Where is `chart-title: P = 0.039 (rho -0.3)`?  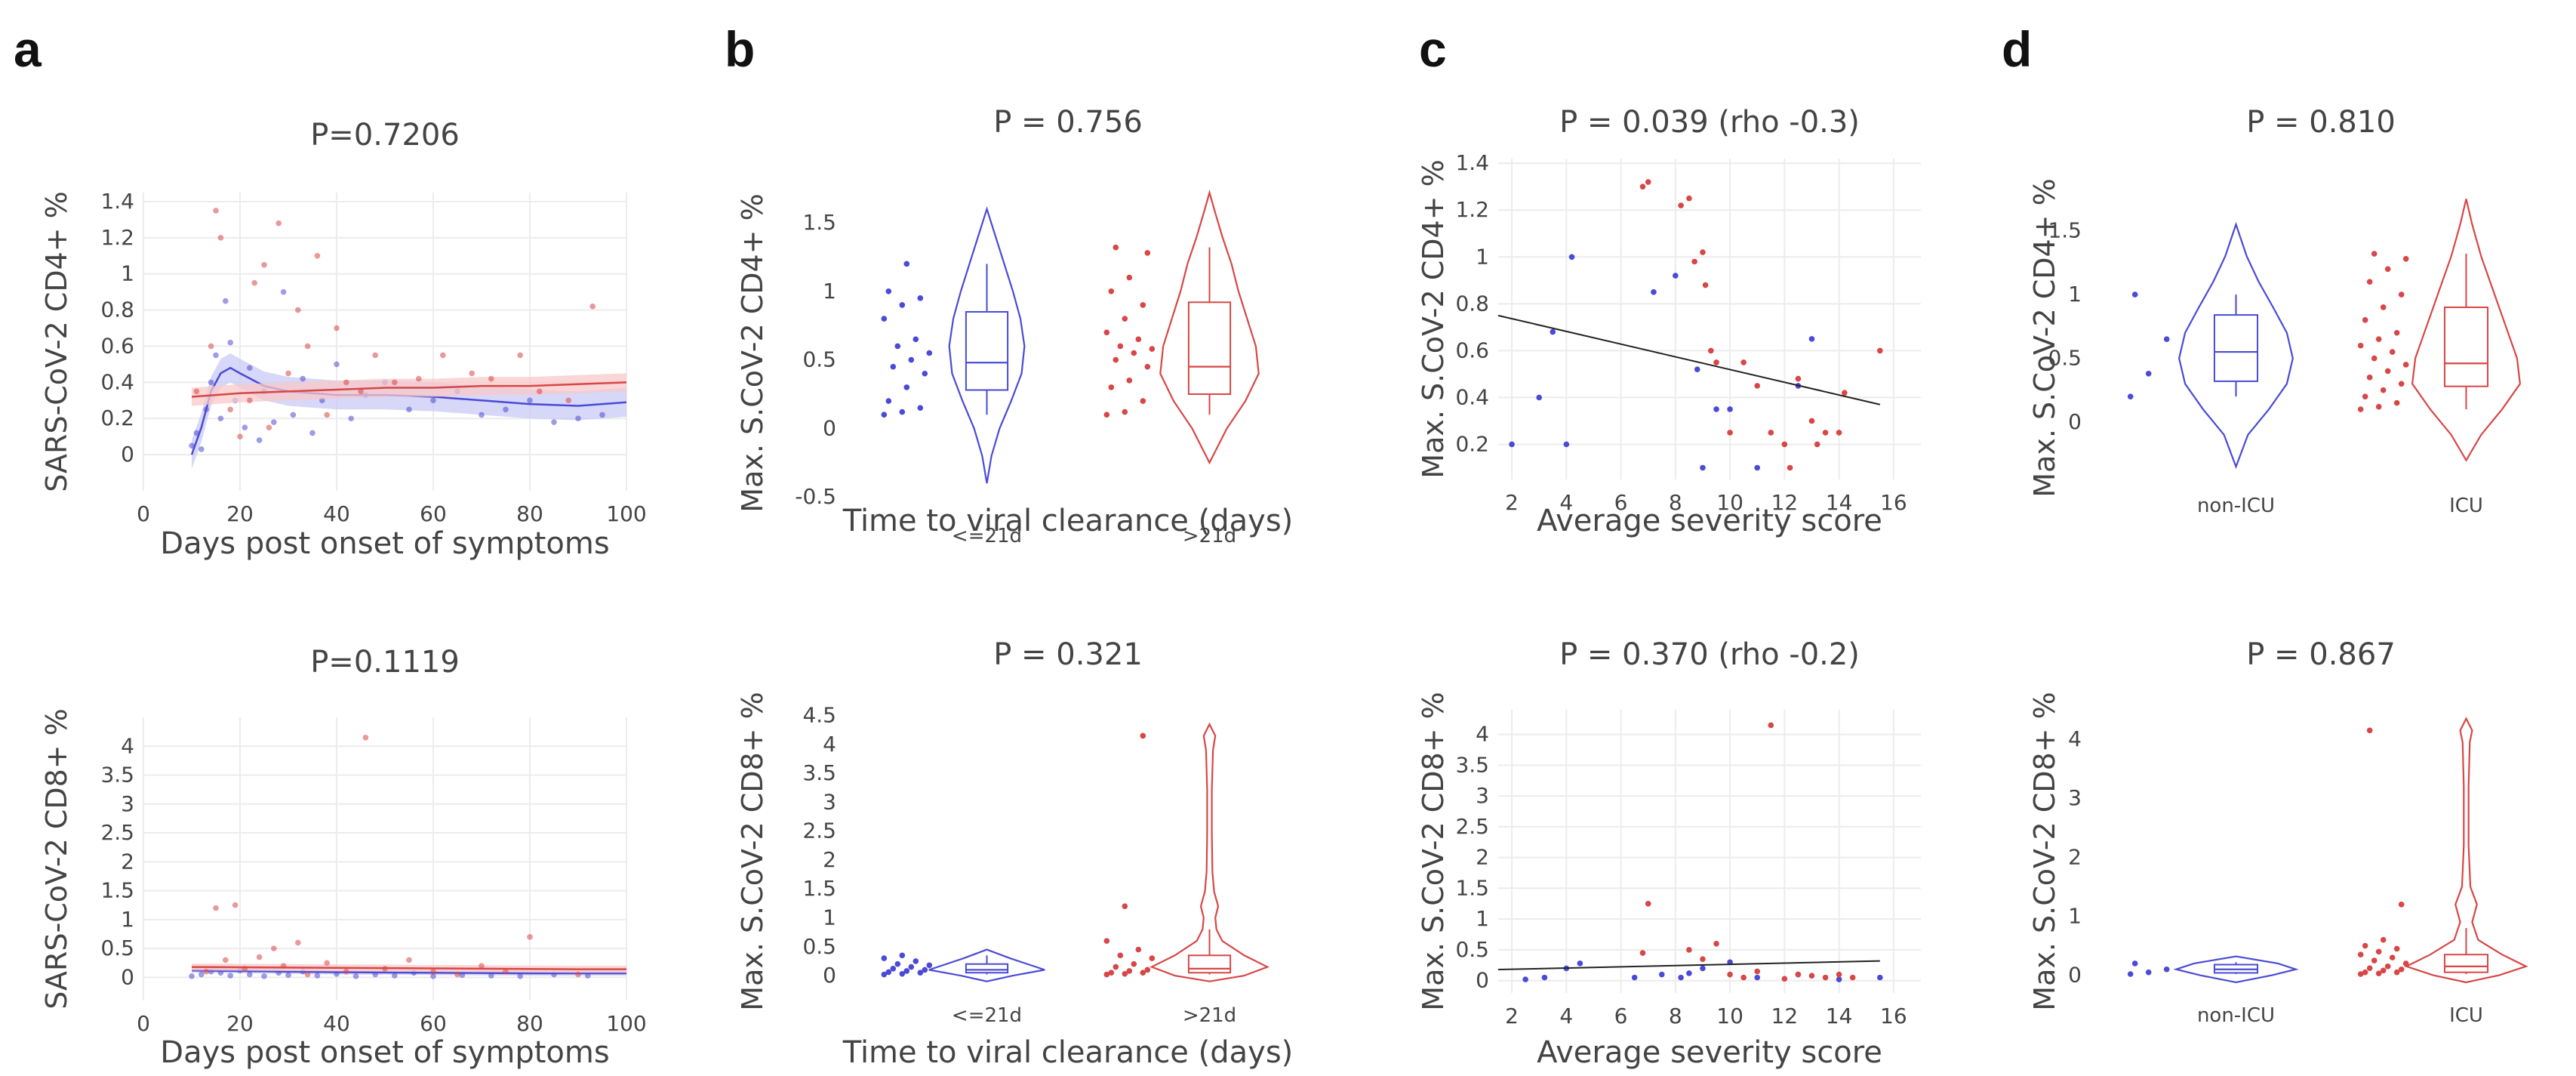
chart-title: P = 0.039 (rho -0.3) is located at coordinates (1710, 122).